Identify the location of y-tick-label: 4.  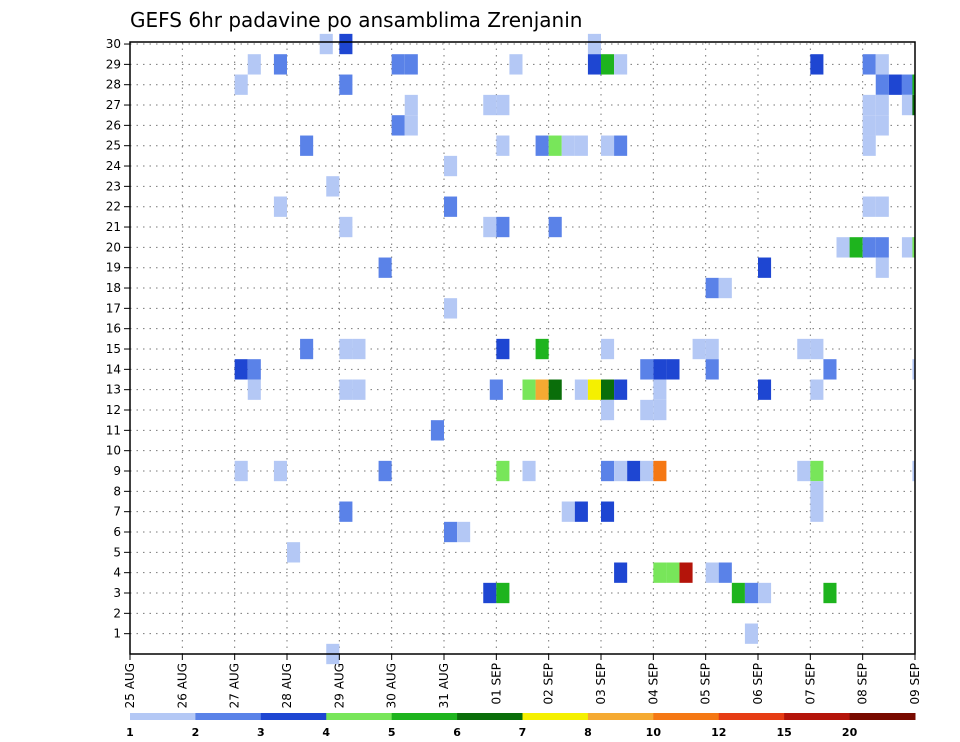
(117, 573).